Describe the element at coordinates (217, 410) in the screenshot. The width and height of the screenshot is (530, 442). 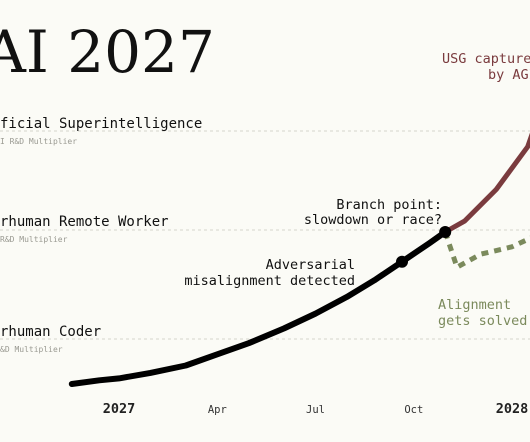
I see `x-tick-label-1: Apr` at that location.